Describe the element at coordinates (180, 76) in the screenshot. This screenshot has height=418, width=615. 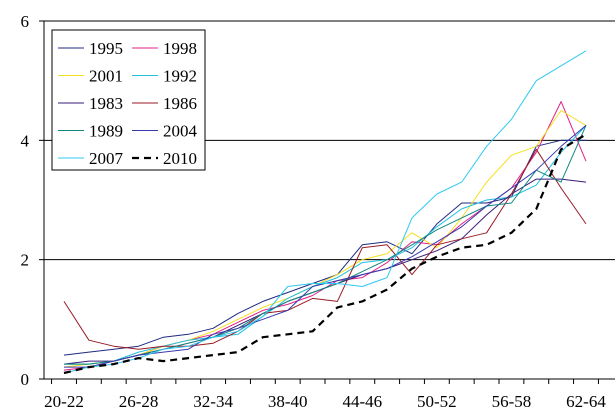
I see `legend-label-1992: 1992` at that location.